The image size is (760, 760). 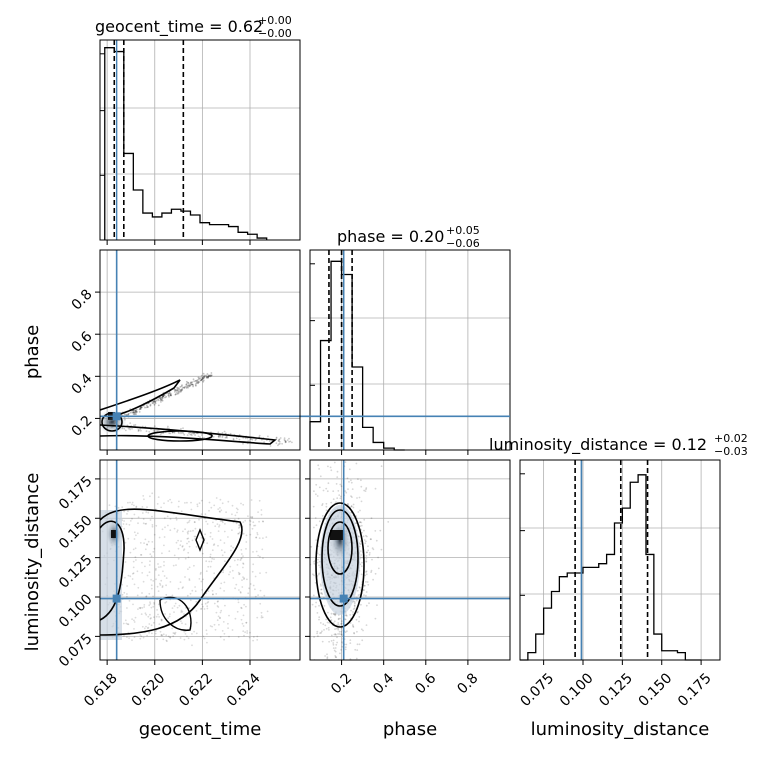 What do you see at coordinates (186, 143) in the screenshot?
I see `hist-geocent_time-steps` at bounding box center [186, 143].